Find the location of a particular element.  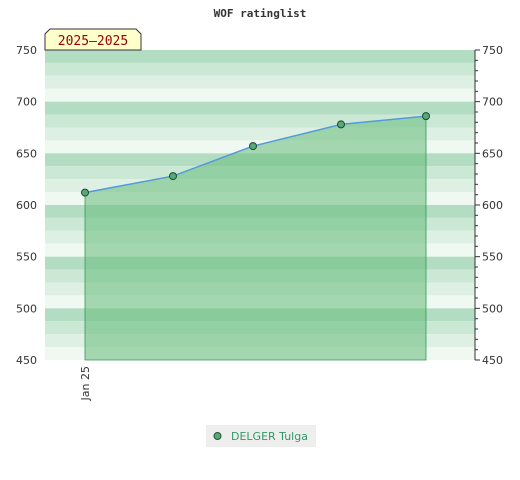

x-axis: Jan 25 is located at coordinates (85, 383).